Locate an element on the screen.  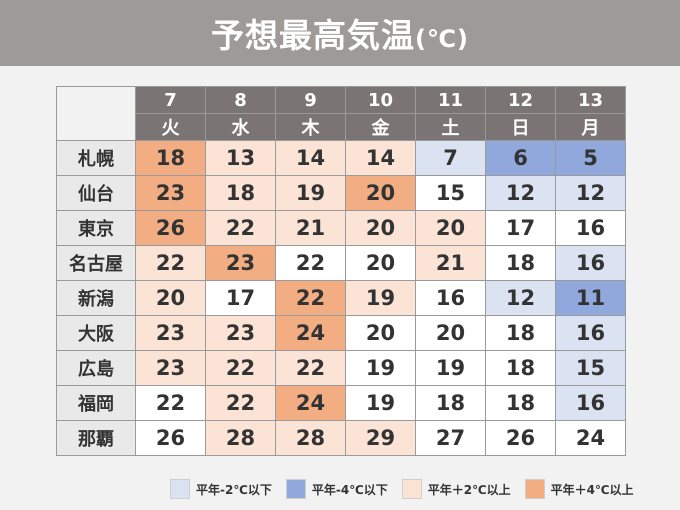
legend-item-below2: 平年-2℃以下 is located at coordinates (221, 489).